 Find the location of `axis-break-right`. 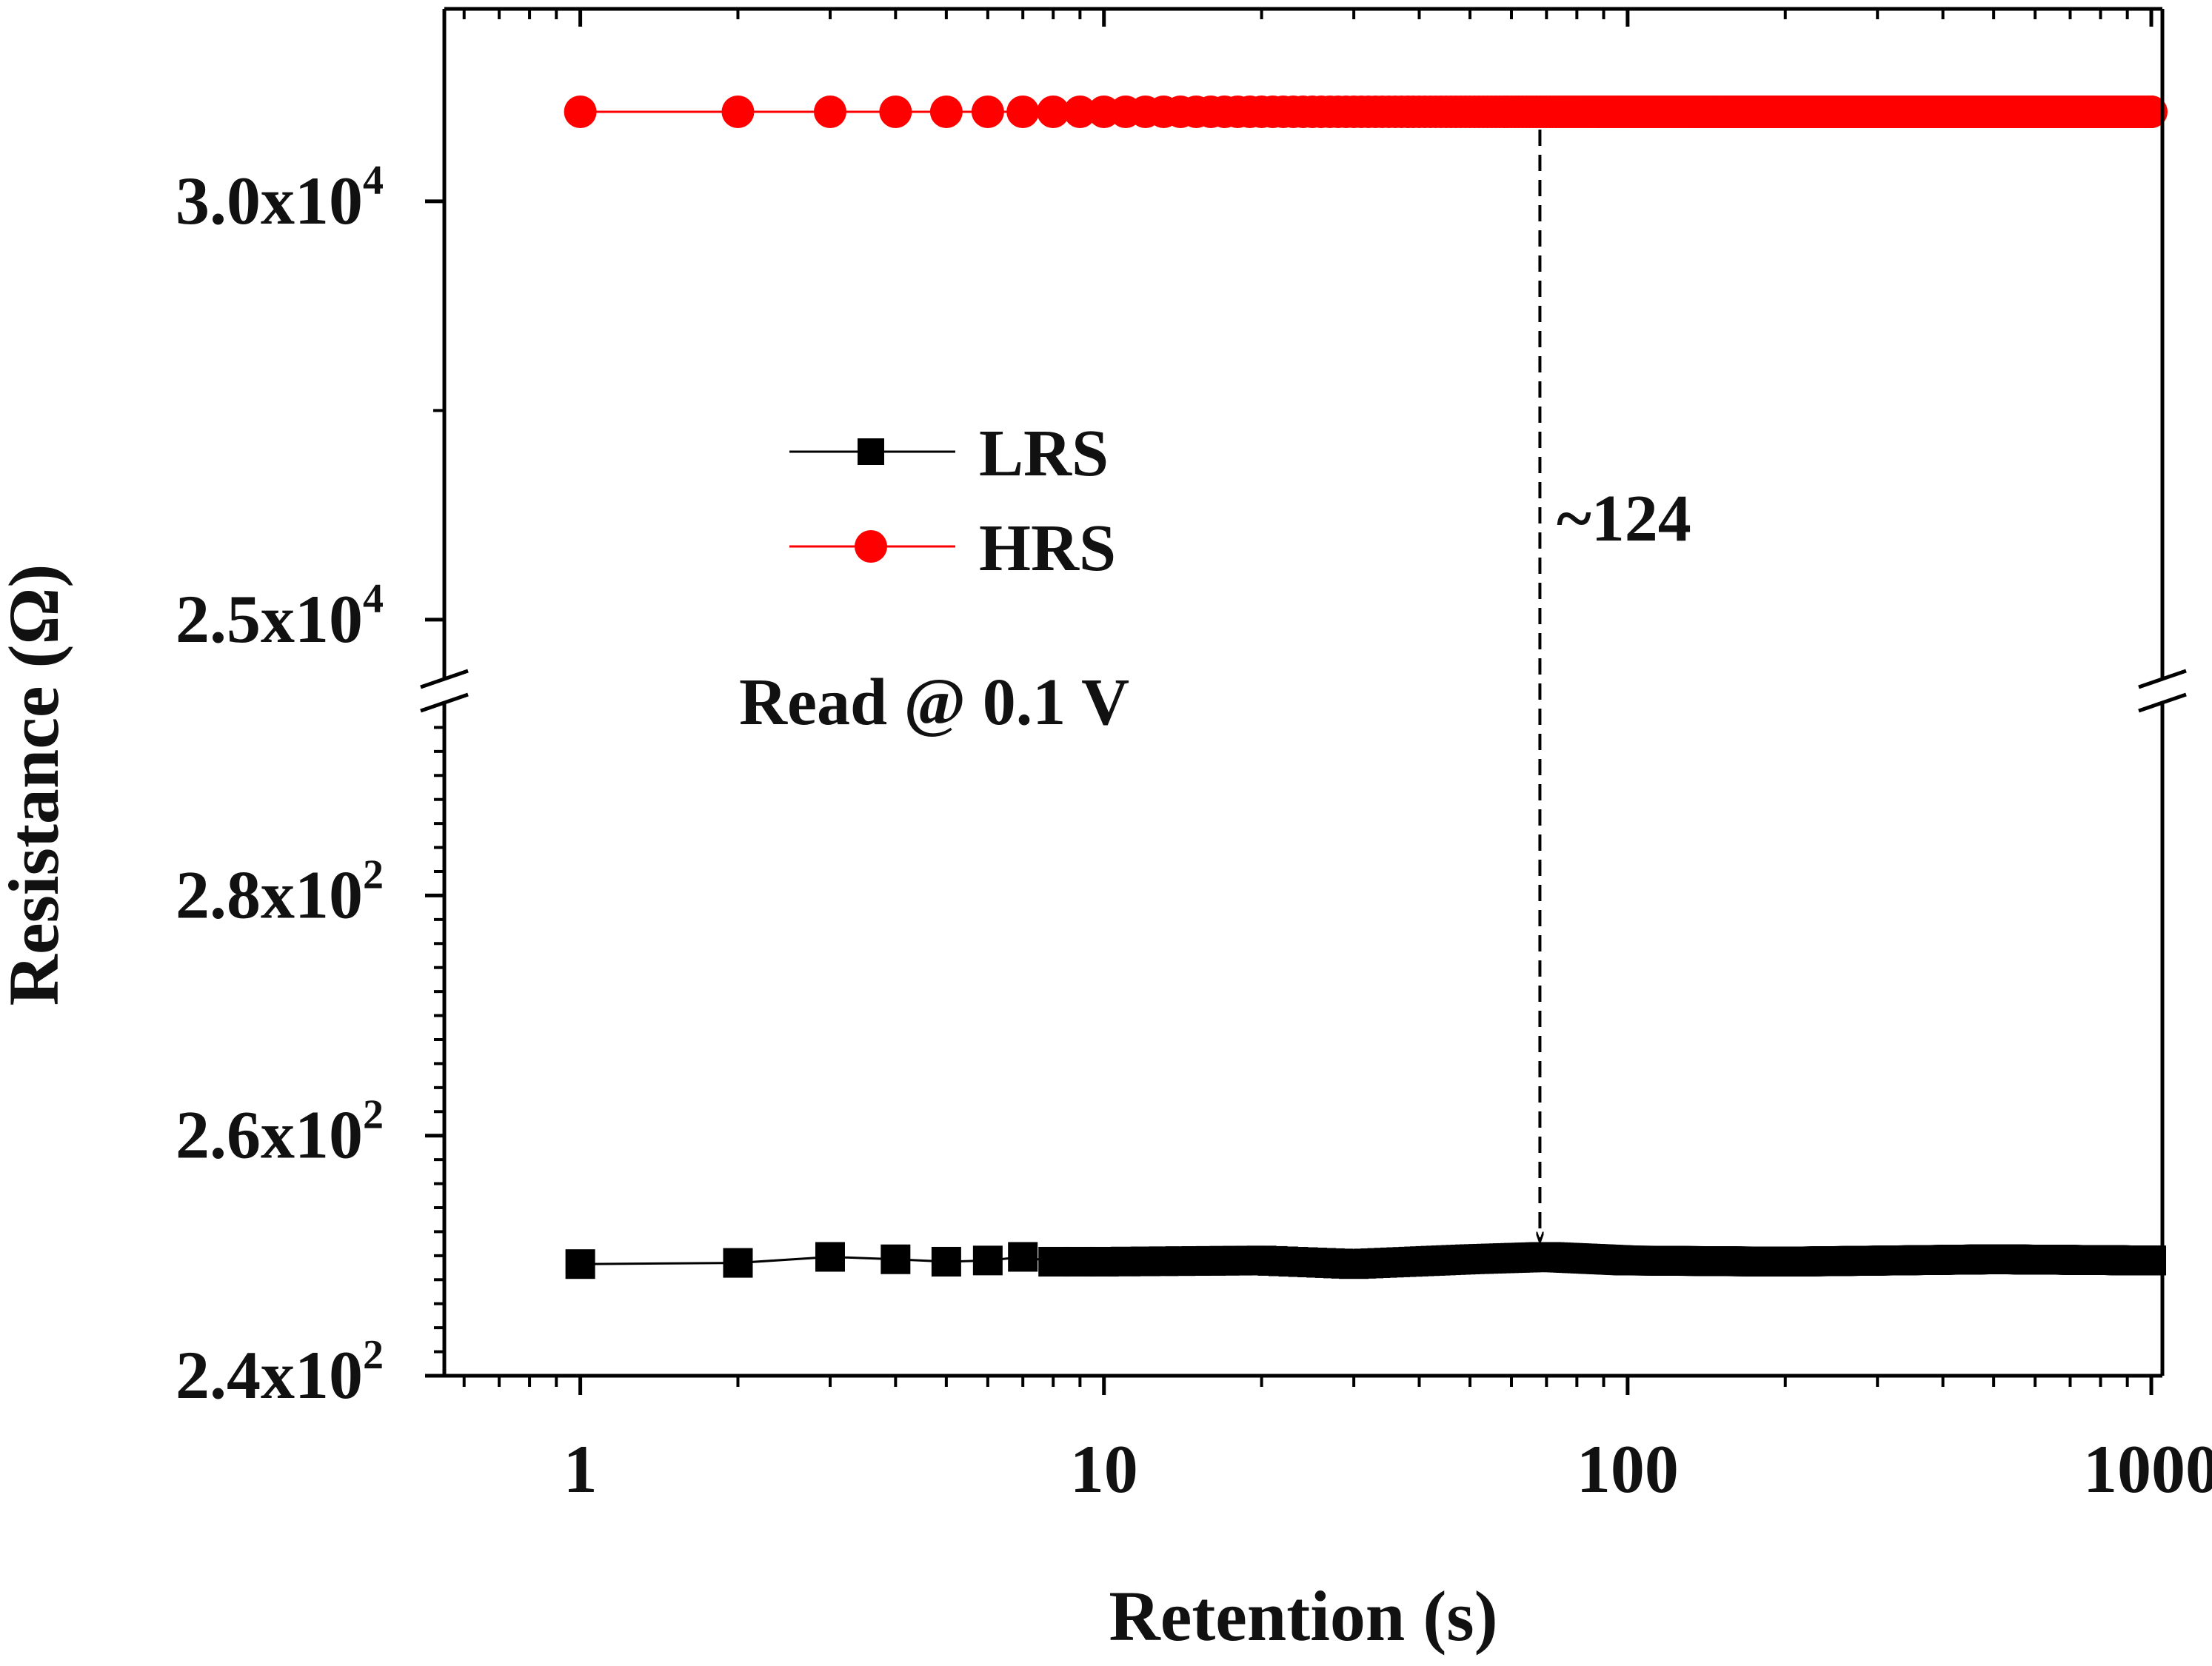

axis-break-right is located at coordinates (2162, 691).